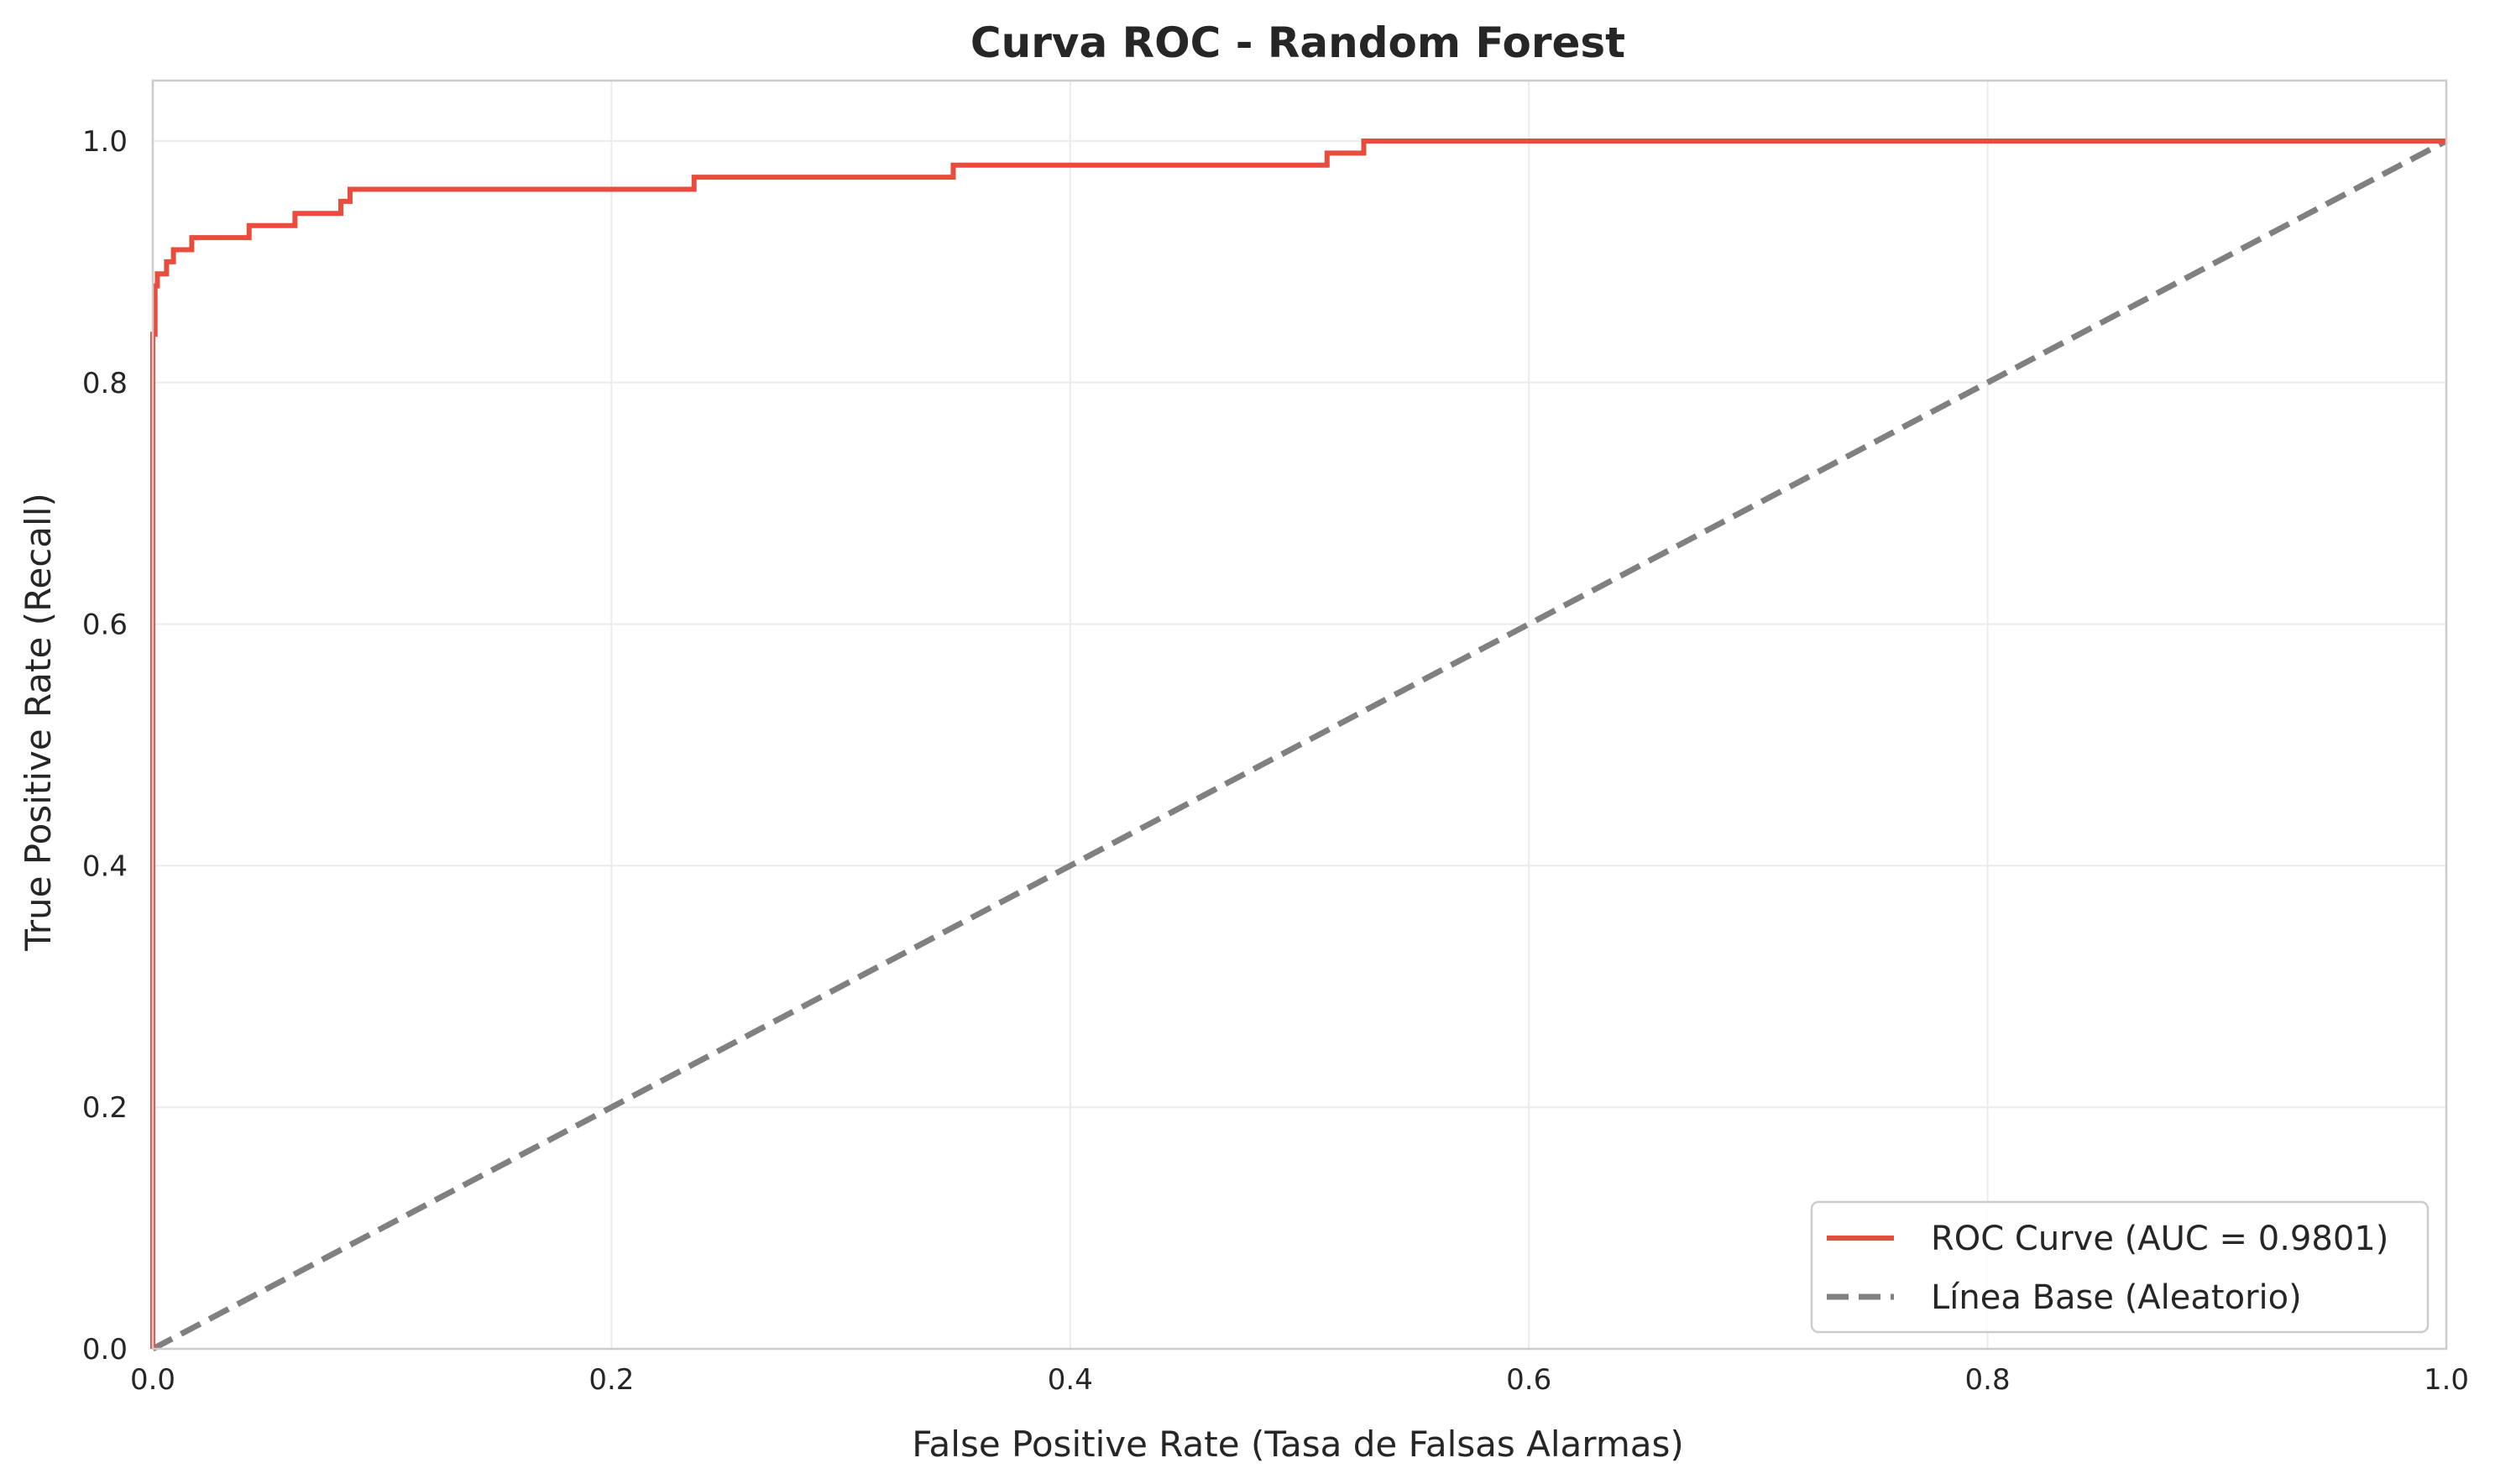 The image size is (2495, 1484). What do you see at coordinates (1299, 1380) in the screenshot?
I see `x-axis-ticks: 0.0 0.2 0.4 0.6 0.8 1.0` at bounding box center [1299, 1380].